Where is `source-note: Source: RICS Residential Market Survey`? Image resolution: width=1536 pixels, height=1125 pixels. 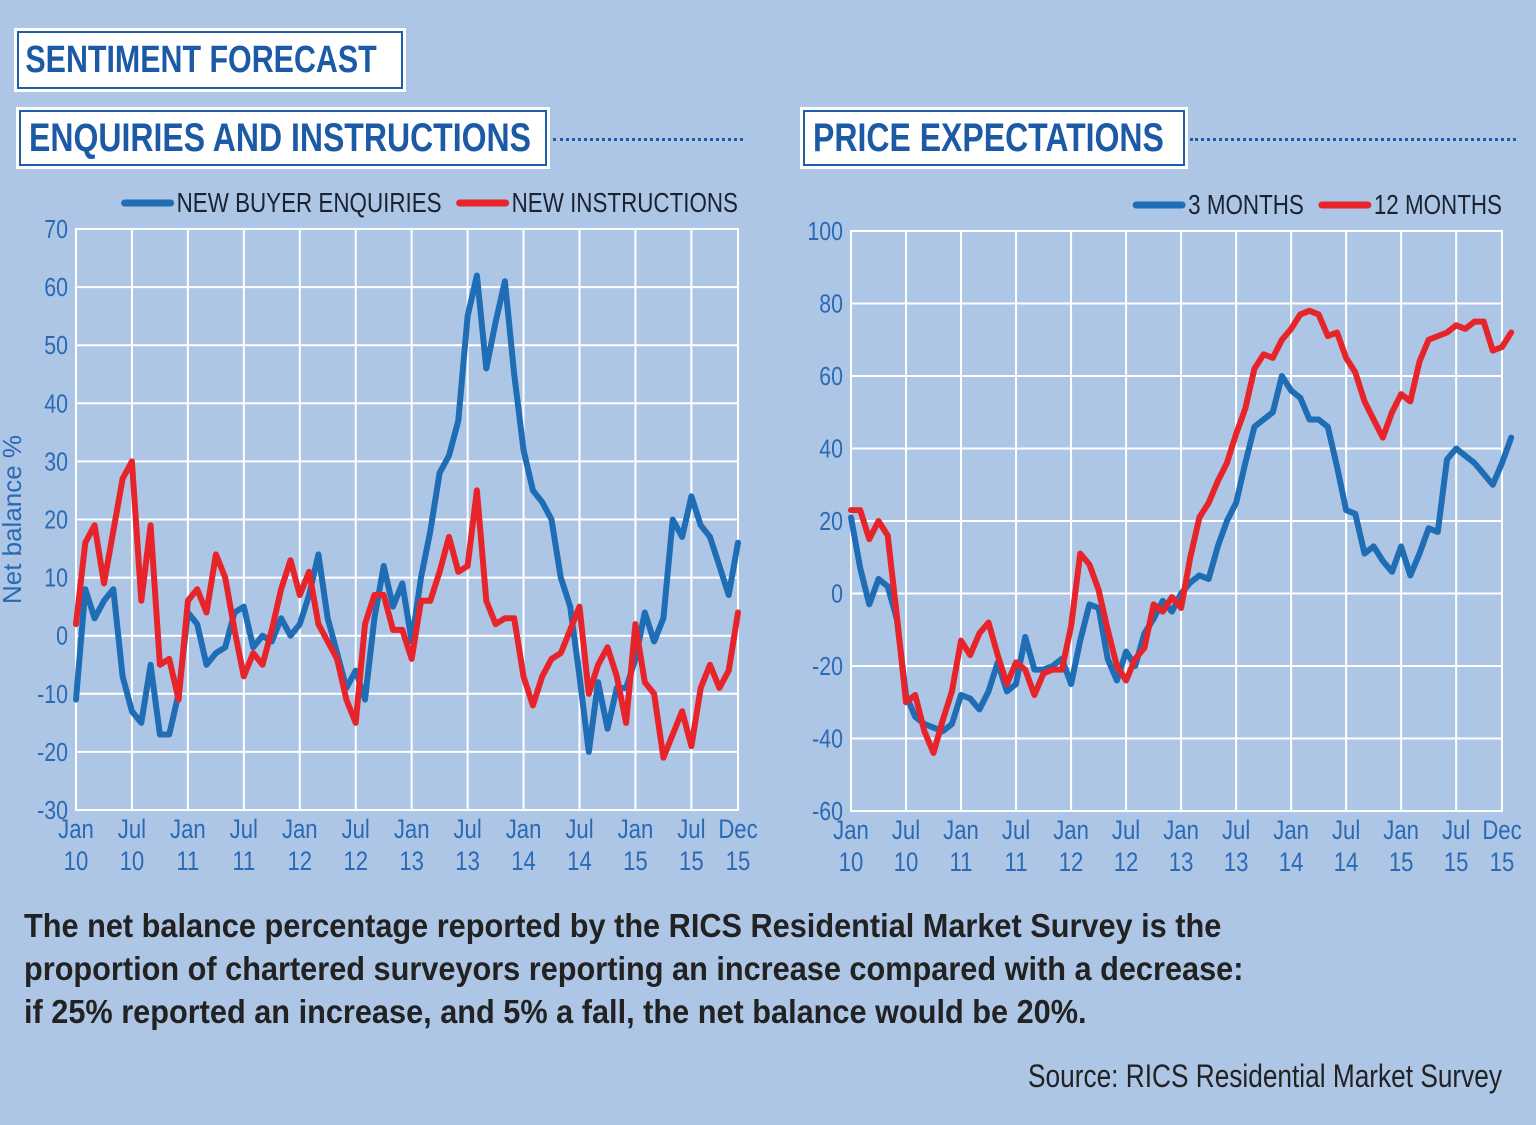
source-note: Source: RICS Residential Market Survey is located at coordinates (1265, 1076).